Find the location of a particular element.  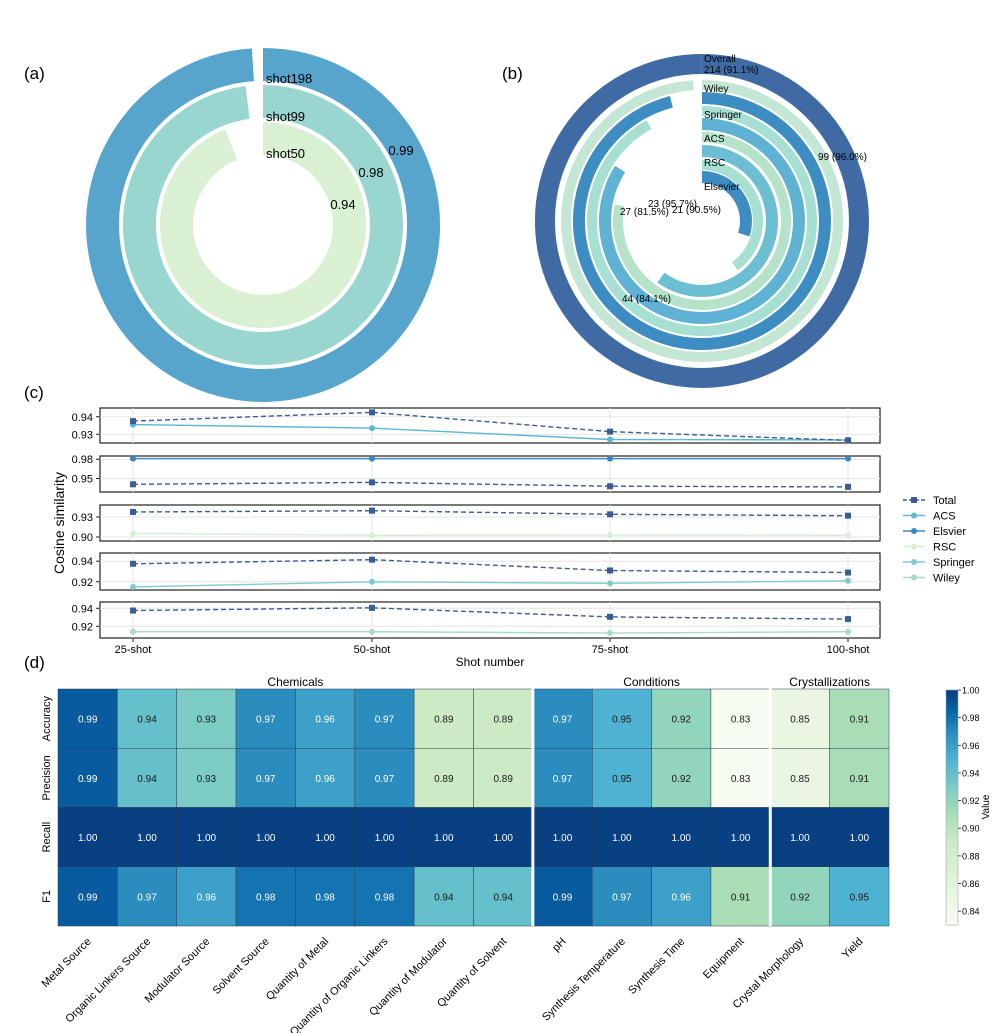

panel-label-c: (c) is located at coordinates (34, 392).